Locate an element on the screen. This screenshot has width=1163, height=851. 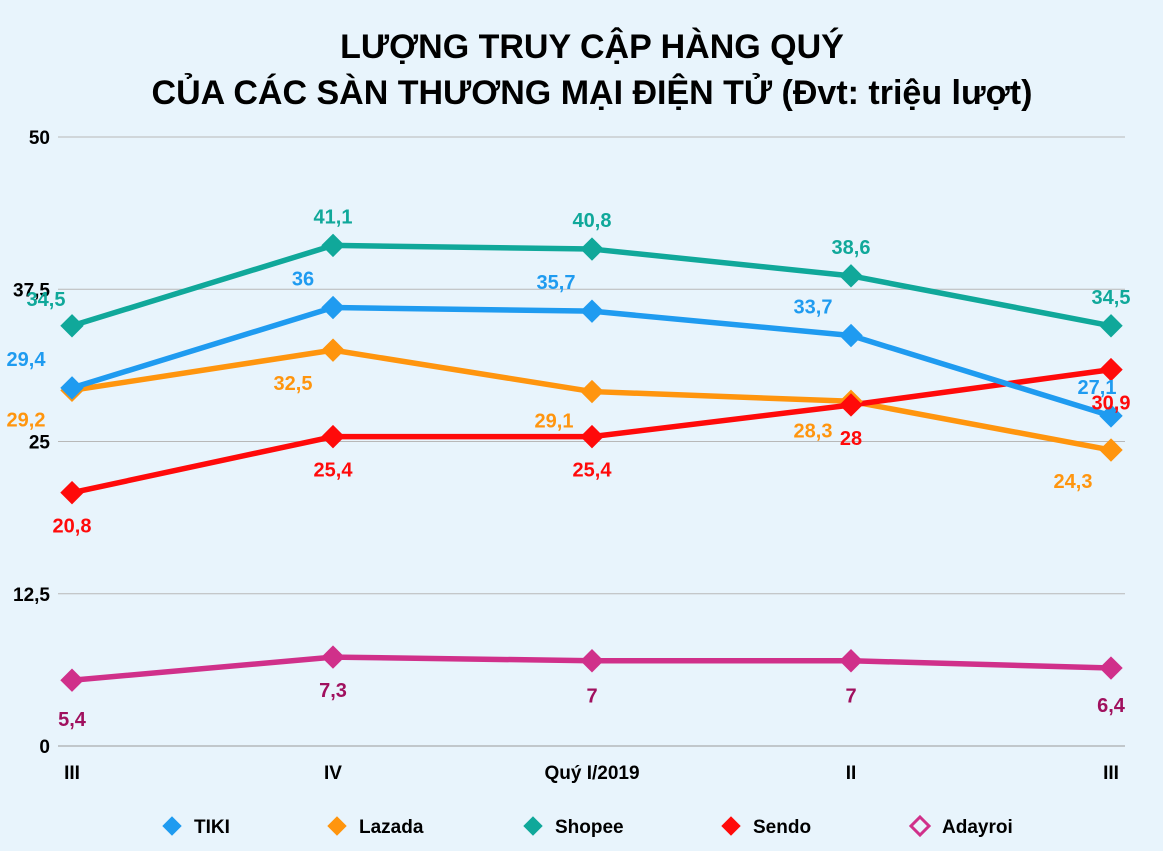
data-label-shopee: 41,1 is located at coordinates (333, 217).